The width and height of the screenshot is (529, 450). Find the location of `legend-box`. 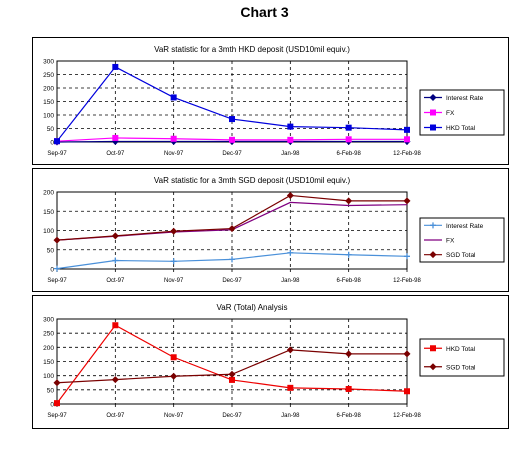

legend-box is located at coordinates (462, 357).